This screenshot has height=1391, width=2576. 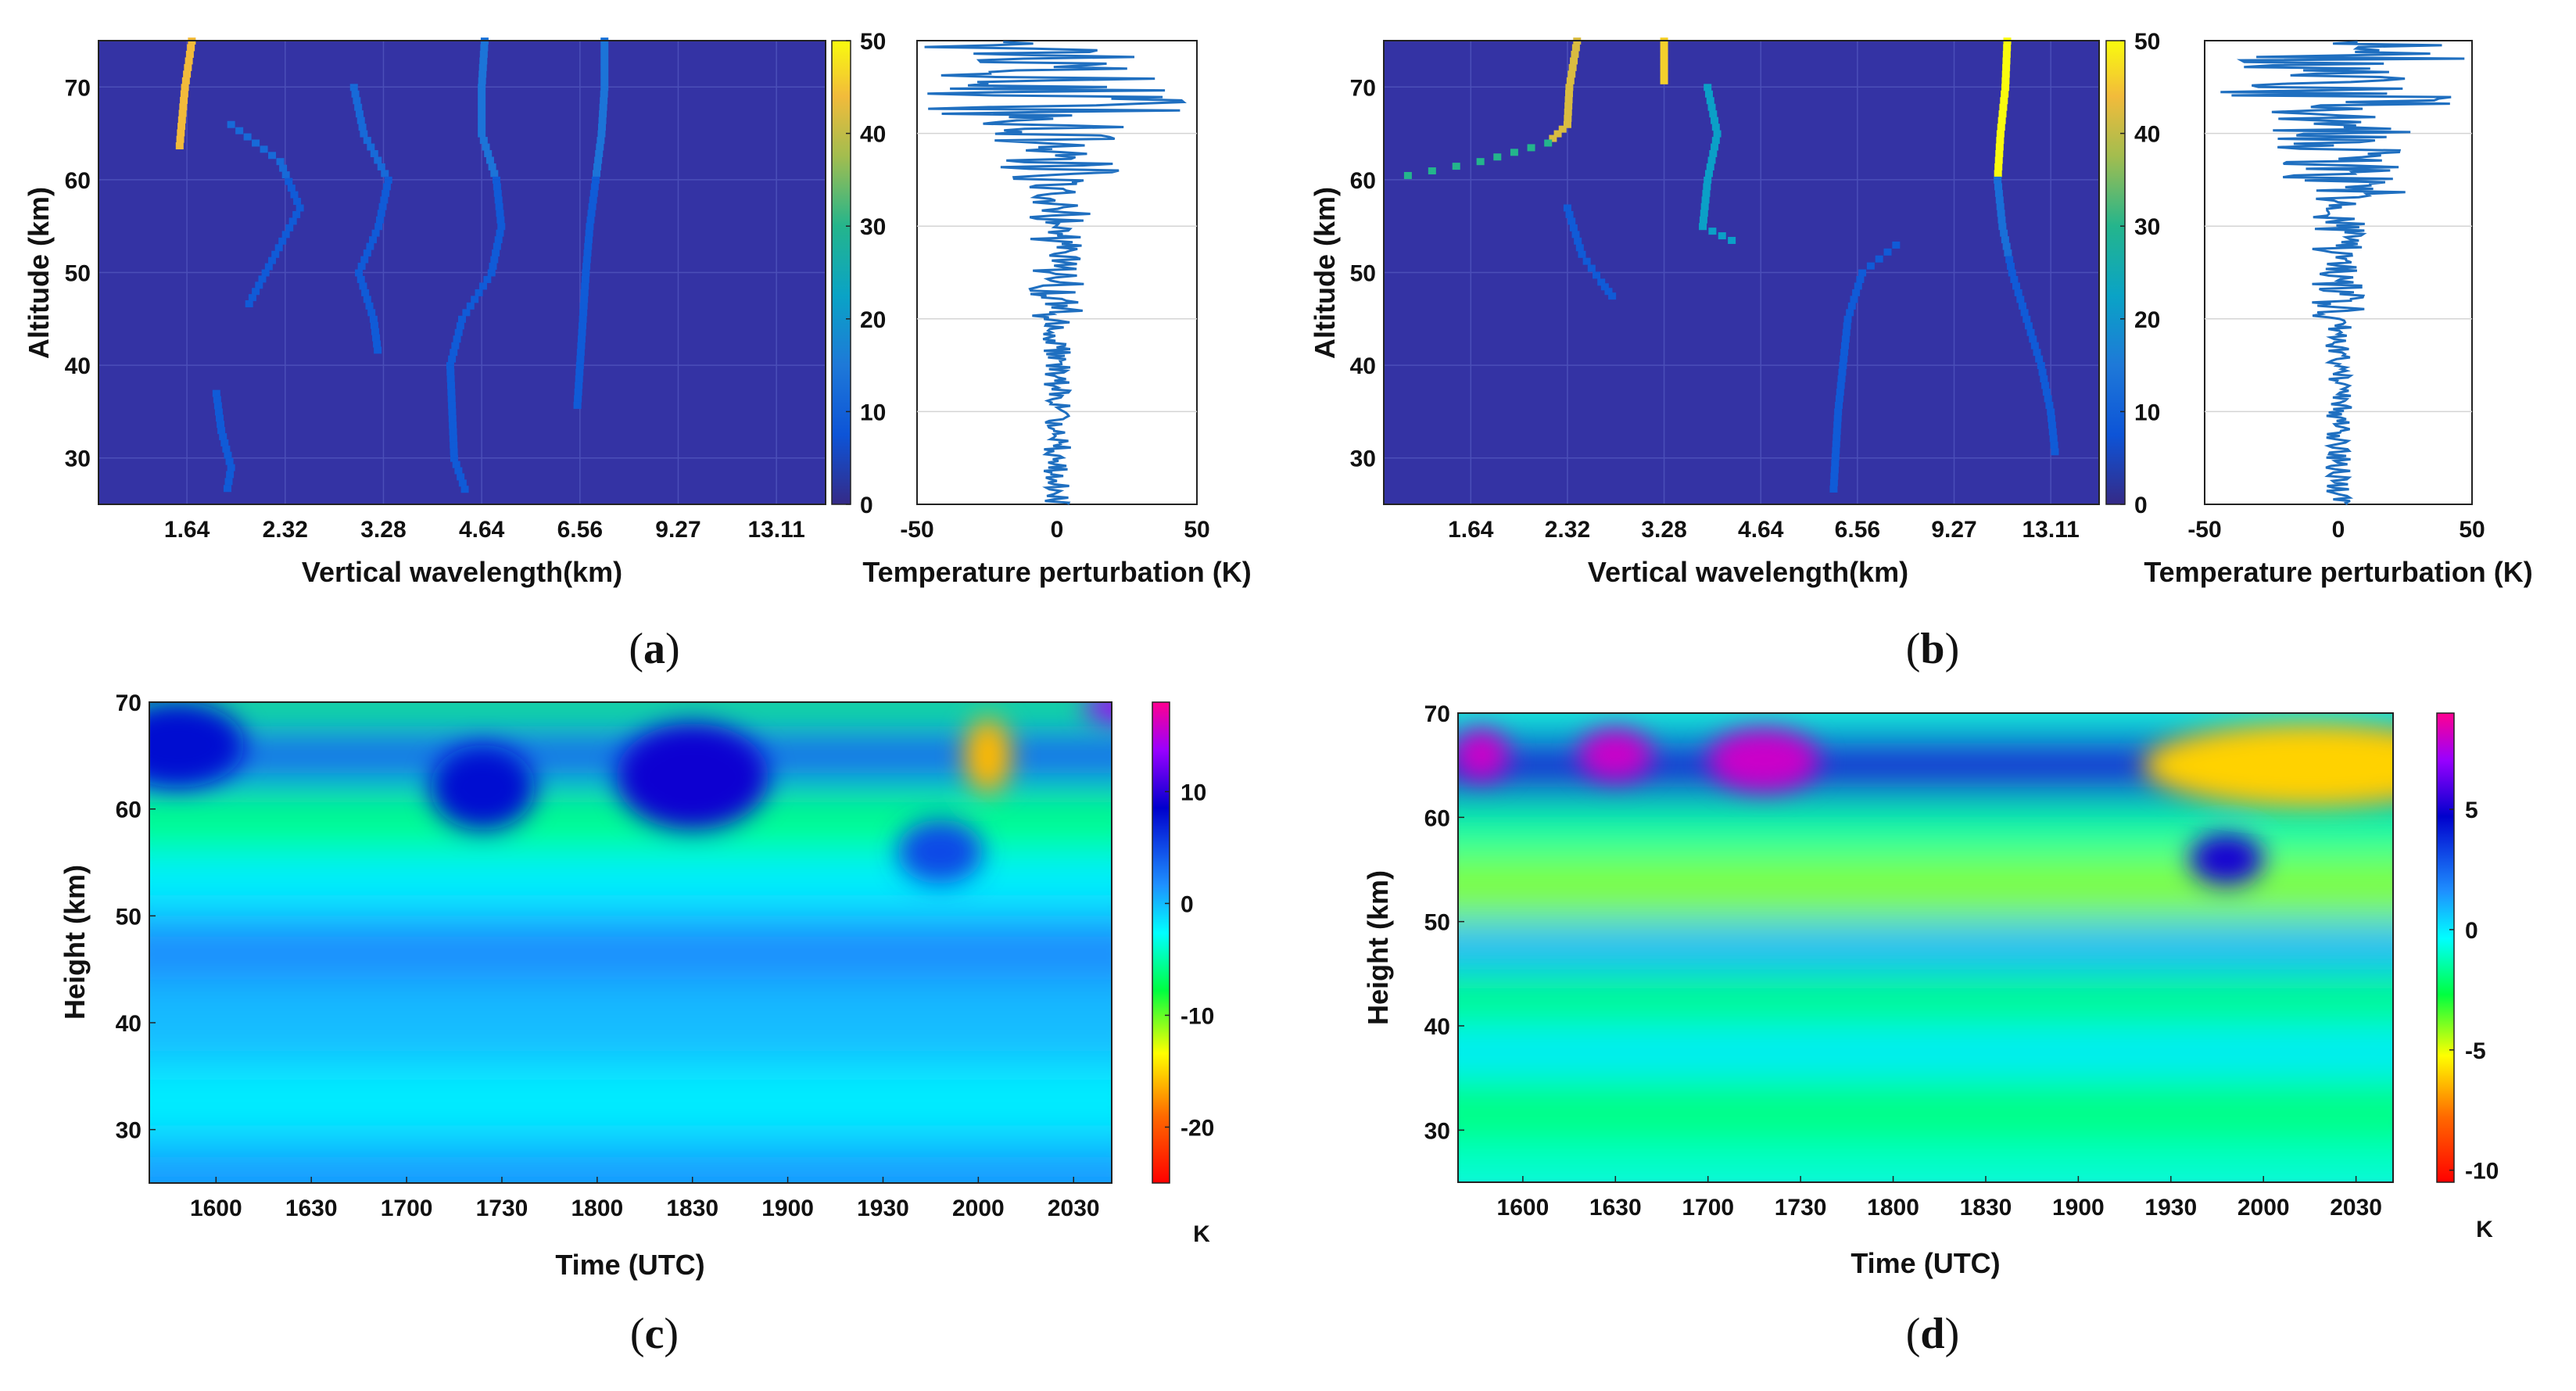 What do you see at coordinates (873, 413) in the screenshot?
I see `a-cb-tick-1: 10` at bounding box center [873, 413].